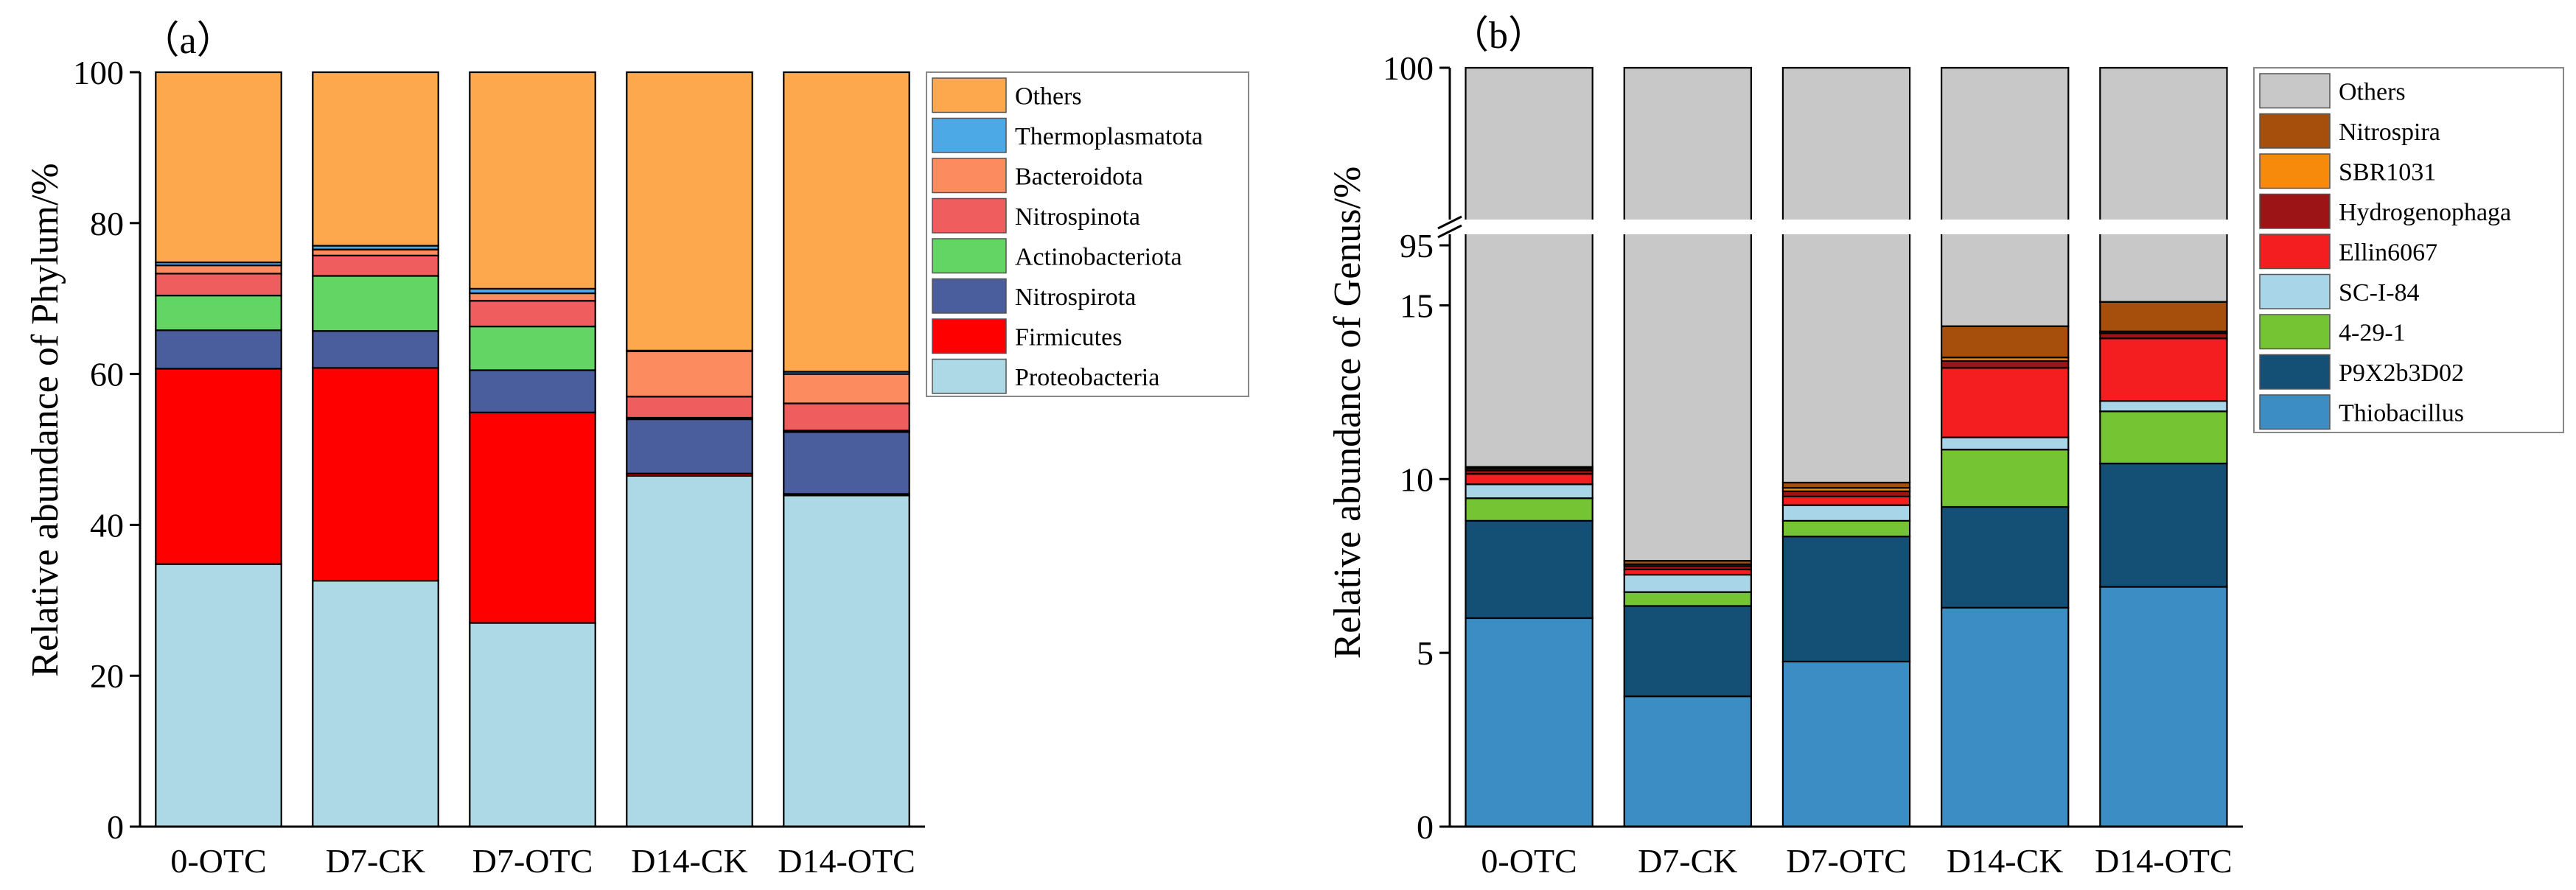 The image size is (2576, 890). I want to click on bar-0-otc-nitrospirota, so click(218, 349).